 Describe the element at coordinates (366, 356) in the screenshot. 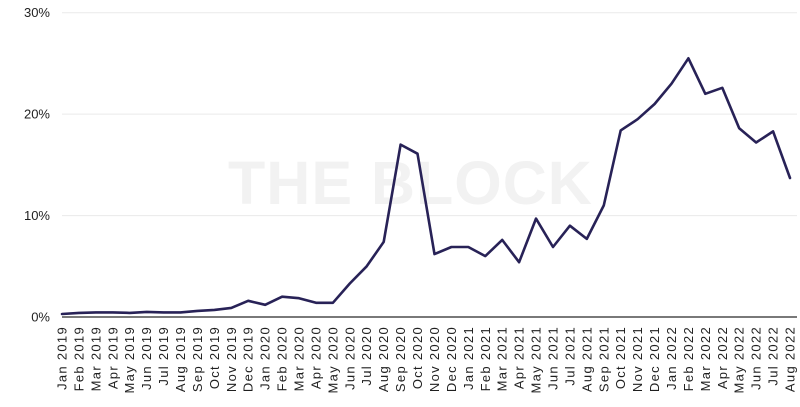

I see `x-tick-label: Jul 2020` at that location.